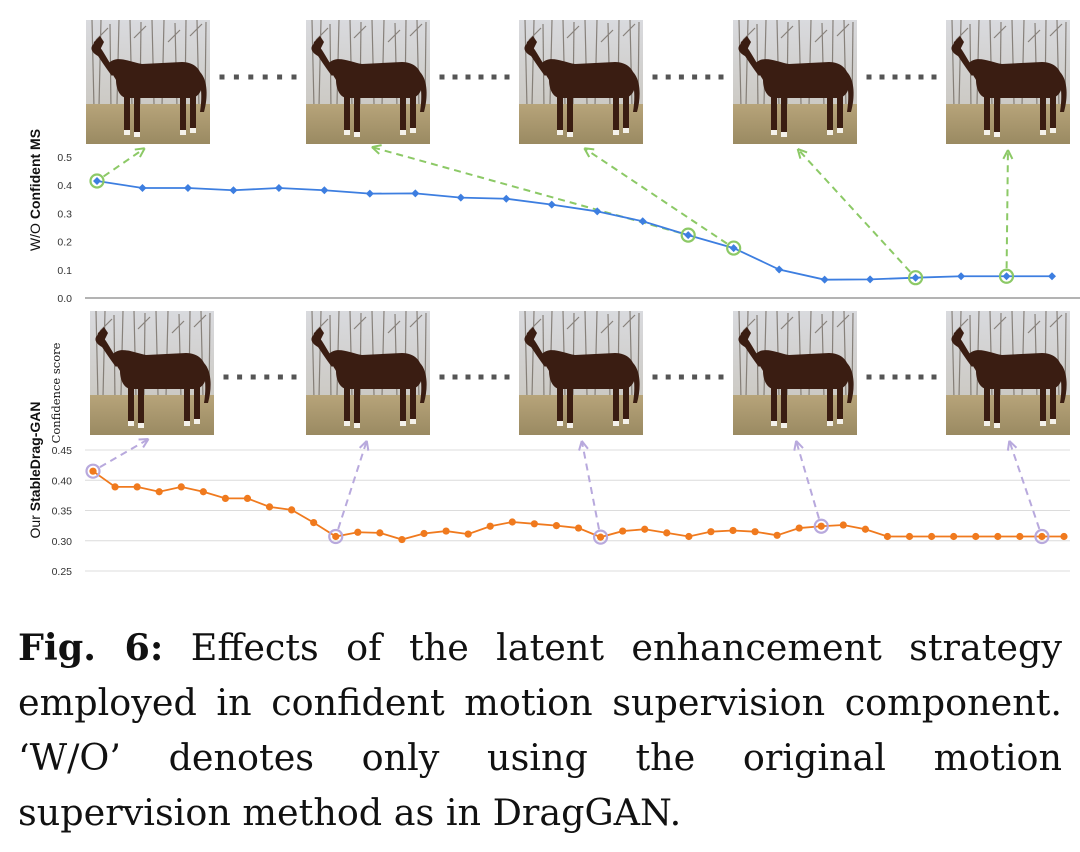  I want to click on bottom-link-arrow, so click(352, 485).